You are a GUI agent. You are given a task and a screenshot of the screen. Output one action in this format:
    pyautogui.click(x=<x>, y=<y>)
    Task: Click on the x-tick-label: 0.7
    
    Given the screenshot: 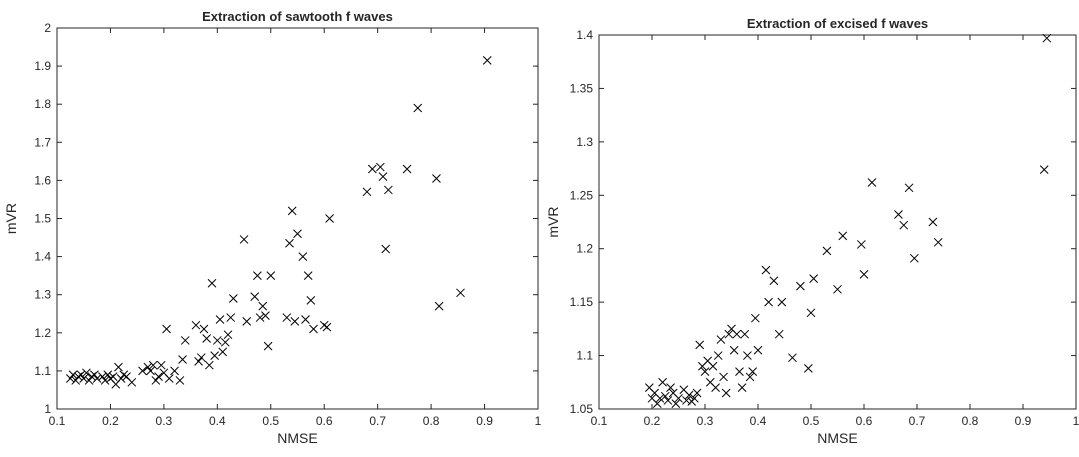 What is the action you would take?
    pyautogui.click(x=917, y=421)
    